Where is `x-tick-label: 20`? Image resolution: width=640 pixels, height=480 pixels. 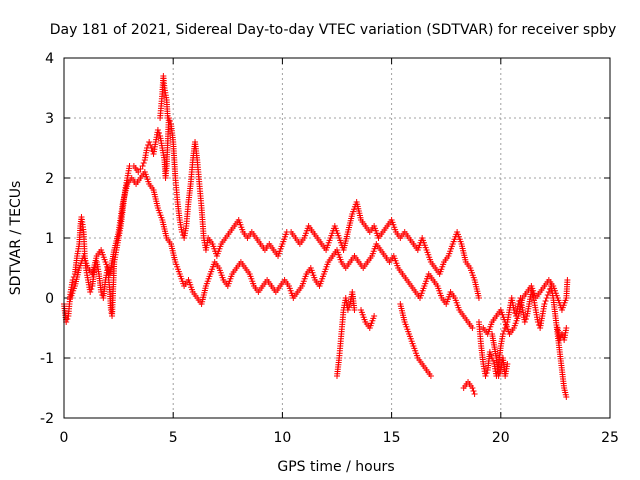 x-tick-label: 20 is located at coordinates (501, 438).